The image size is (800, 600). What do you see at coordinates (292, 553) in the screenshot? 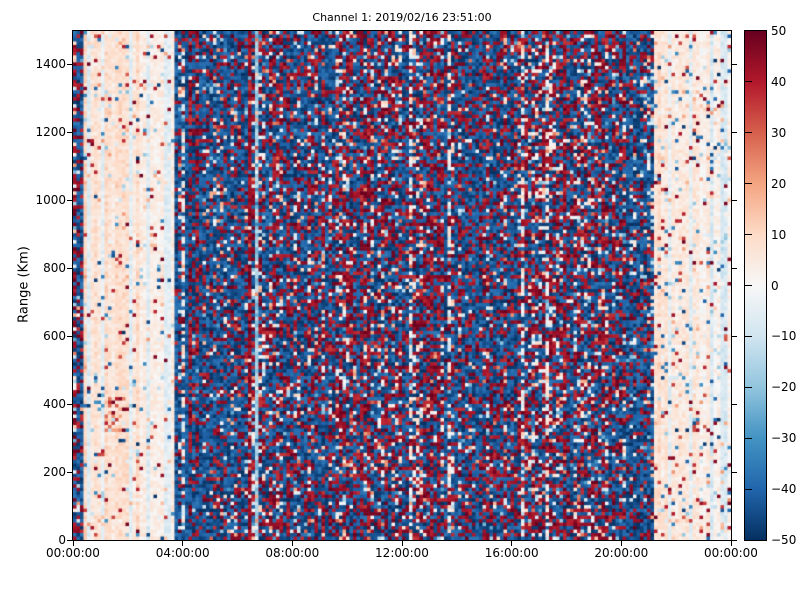
I see `x-tick-label: 08:00:00` at bounding box center [292, 553].